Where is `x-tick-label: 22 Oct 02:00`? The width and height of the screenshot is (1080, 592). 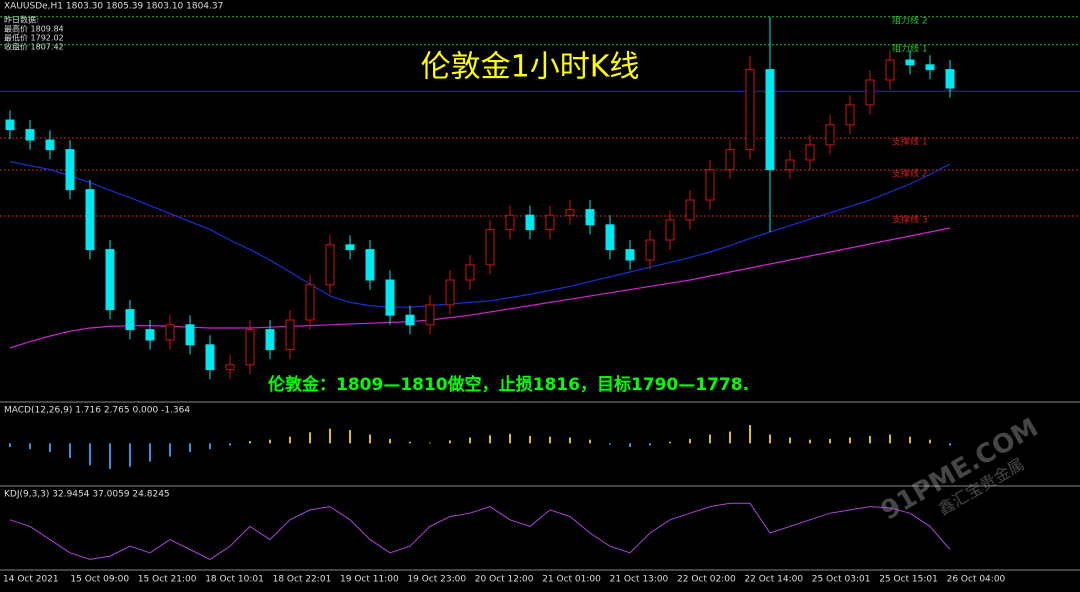
x-tick-label: 22 Oct 02:00 is located at coordinates (706, 580).